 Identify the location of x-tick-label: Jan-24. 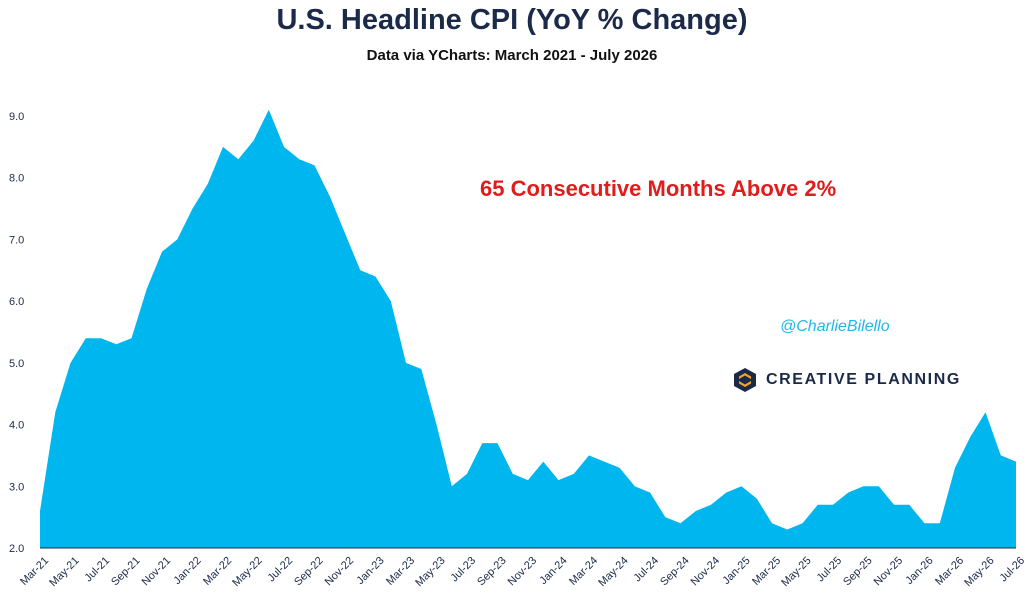
(553, 571).